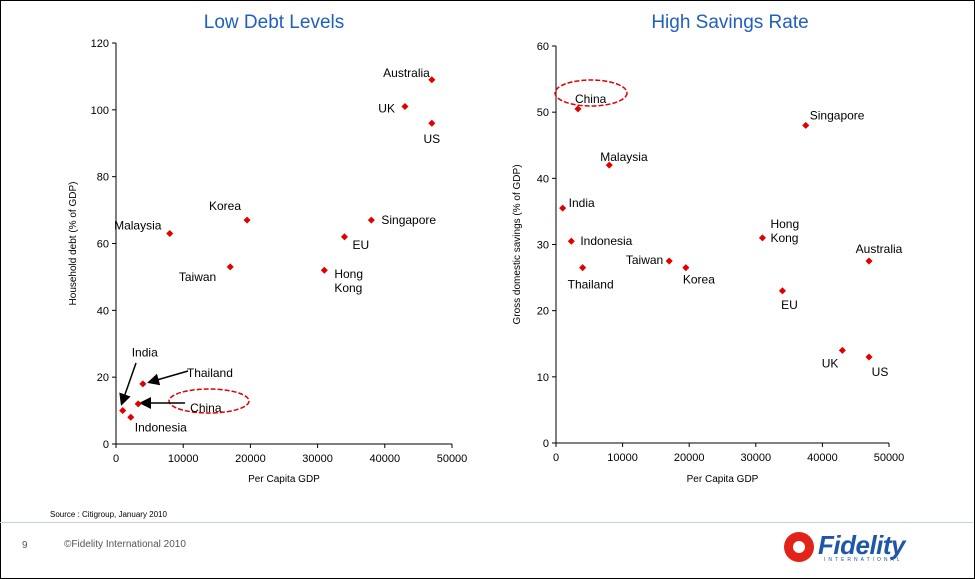 The image size is (975, 579). What do you see at coordinates (517, 244) in the screenshot?
I see `chart2-y-axis-label: Gross domestic savings (% of GDP)` at bounding box center [517, 244].